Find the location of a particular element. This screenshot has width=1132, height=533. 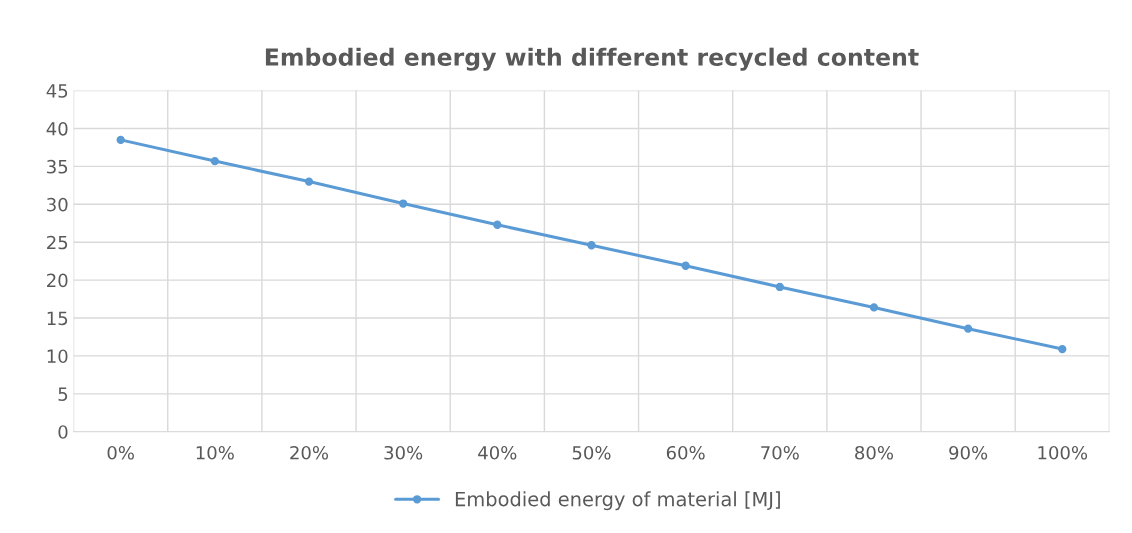

x-tick-label: 20% is located at coordinates (309, 452).